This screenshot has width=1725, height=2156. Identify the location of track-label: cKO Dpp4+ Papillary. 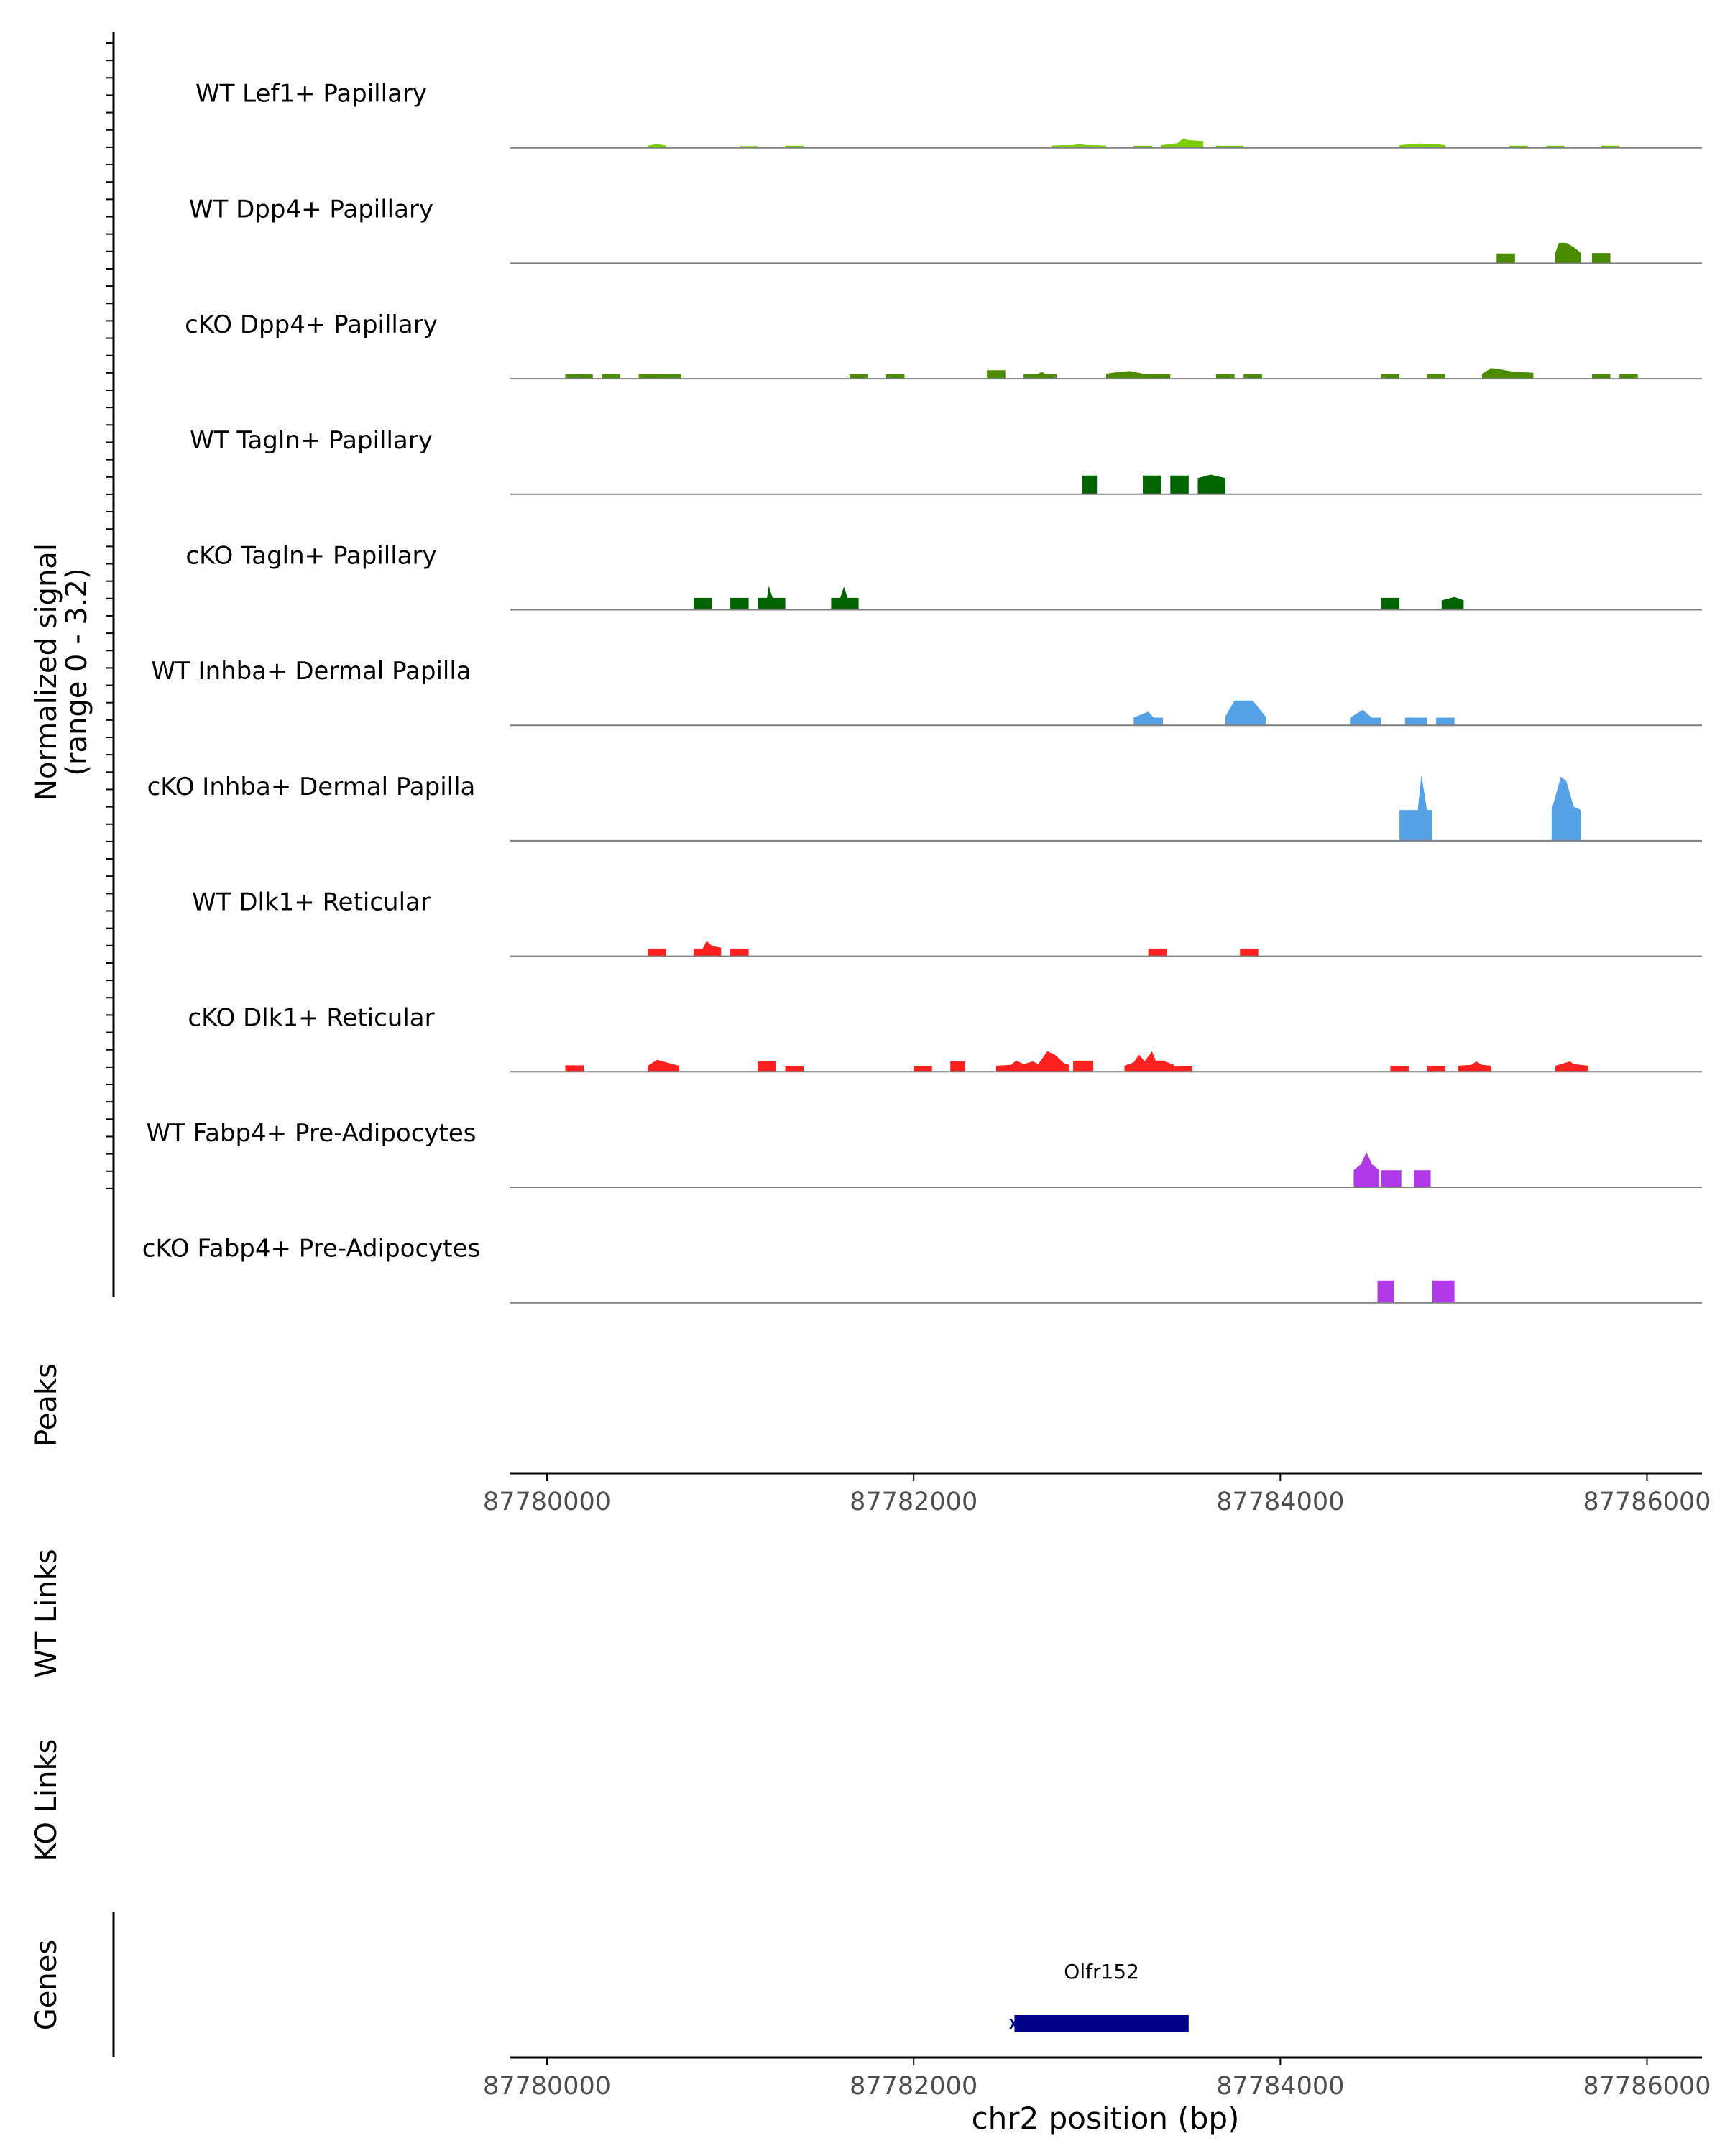
(311, 324).